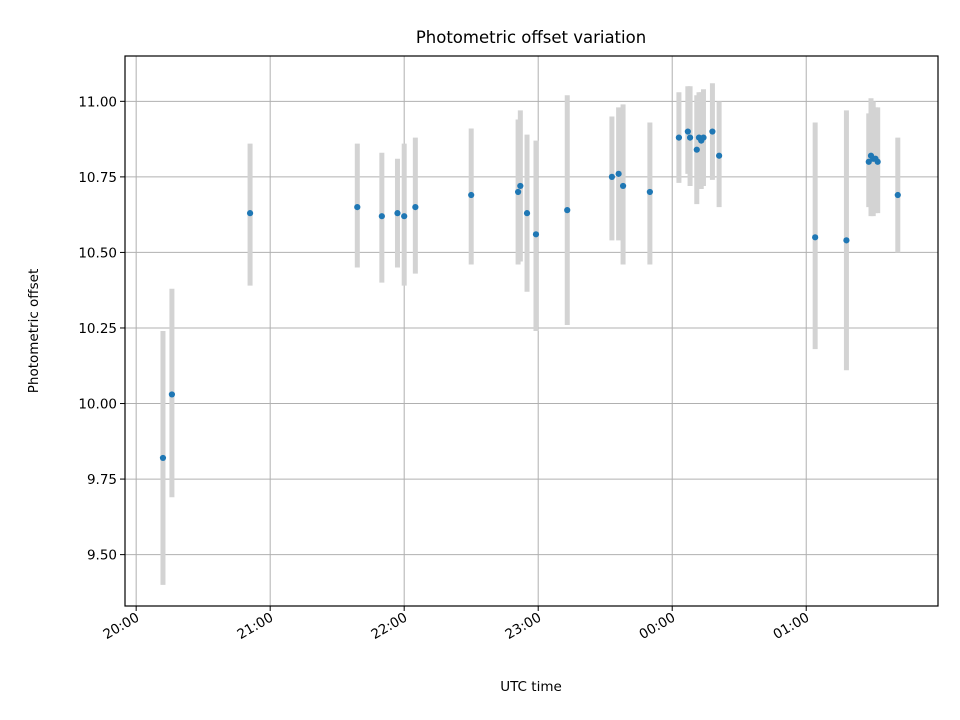 This screenshot has width=960, height=720. Describe the element at coordinates (531, 37) in the screenshot. I see `chart-title: Photometric offset variation` at that location.